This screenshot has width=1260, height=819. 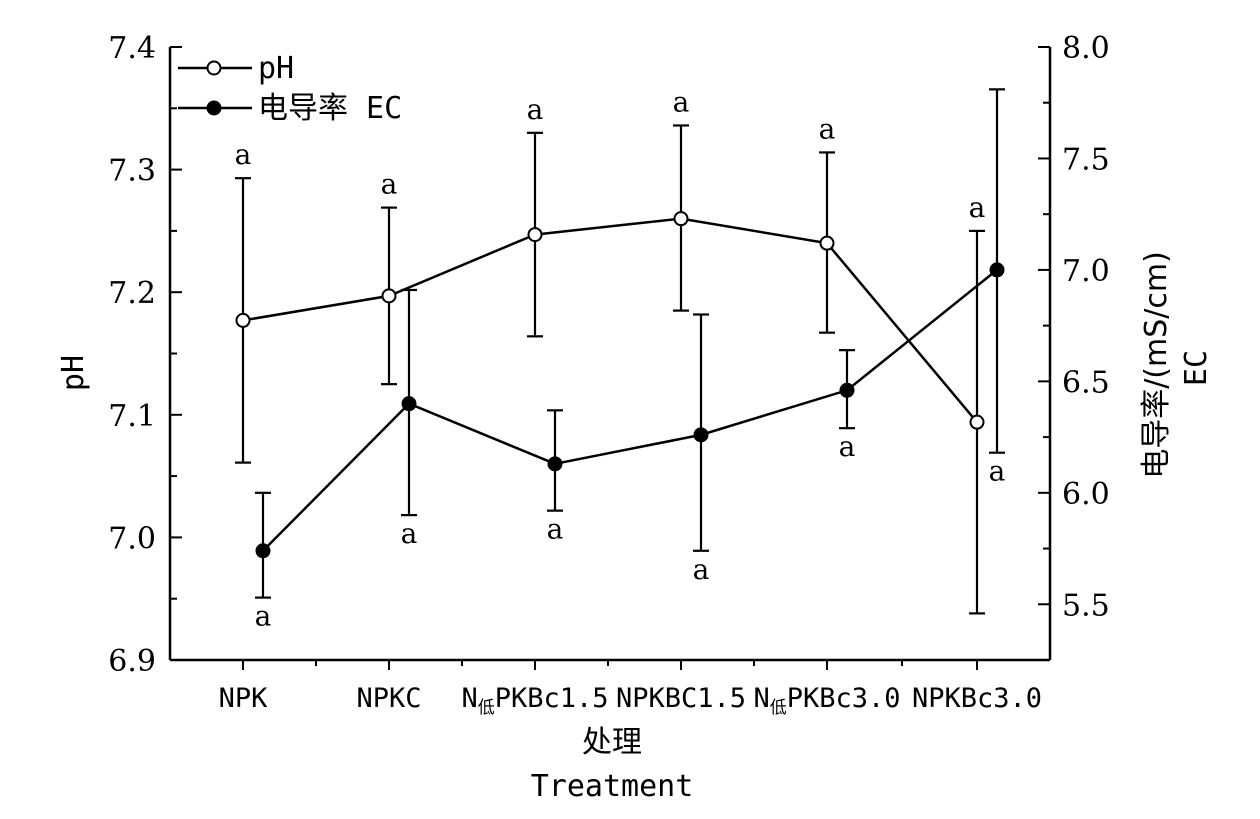 What do you see at coordinates (132, 661) in the screenshot?
I see `y-left-tick-label: 6.9` at bounding box center [132, 661].